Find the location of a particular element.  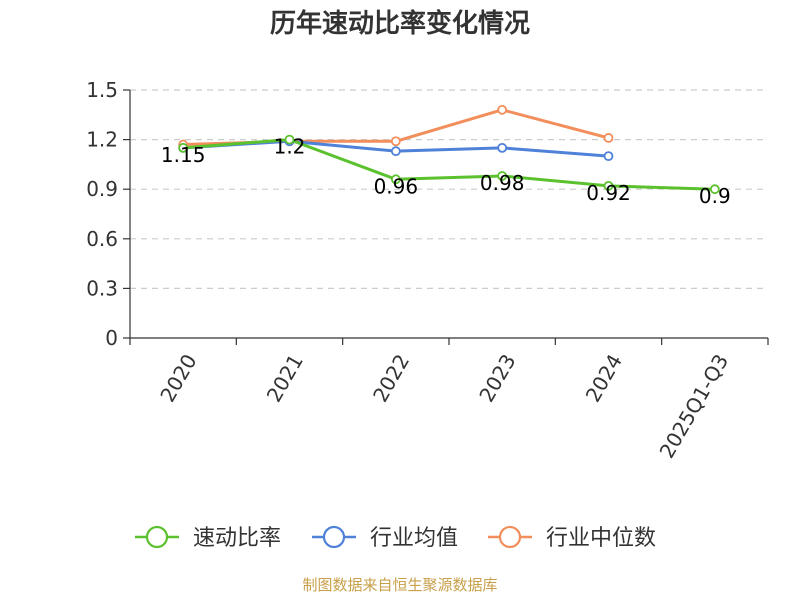

legend-item-1: 行业均值 is located at coordinates (385, 538).